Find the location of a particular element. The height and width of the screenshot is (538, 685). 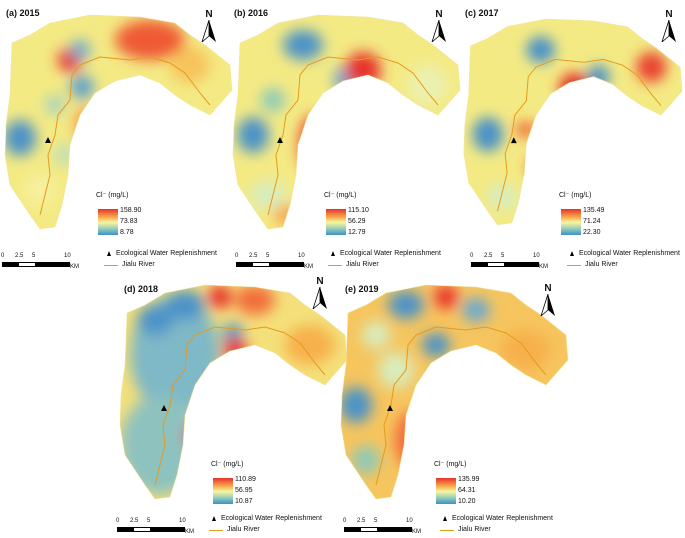

chloride-map-2015 is located at coordinates (118, 122).